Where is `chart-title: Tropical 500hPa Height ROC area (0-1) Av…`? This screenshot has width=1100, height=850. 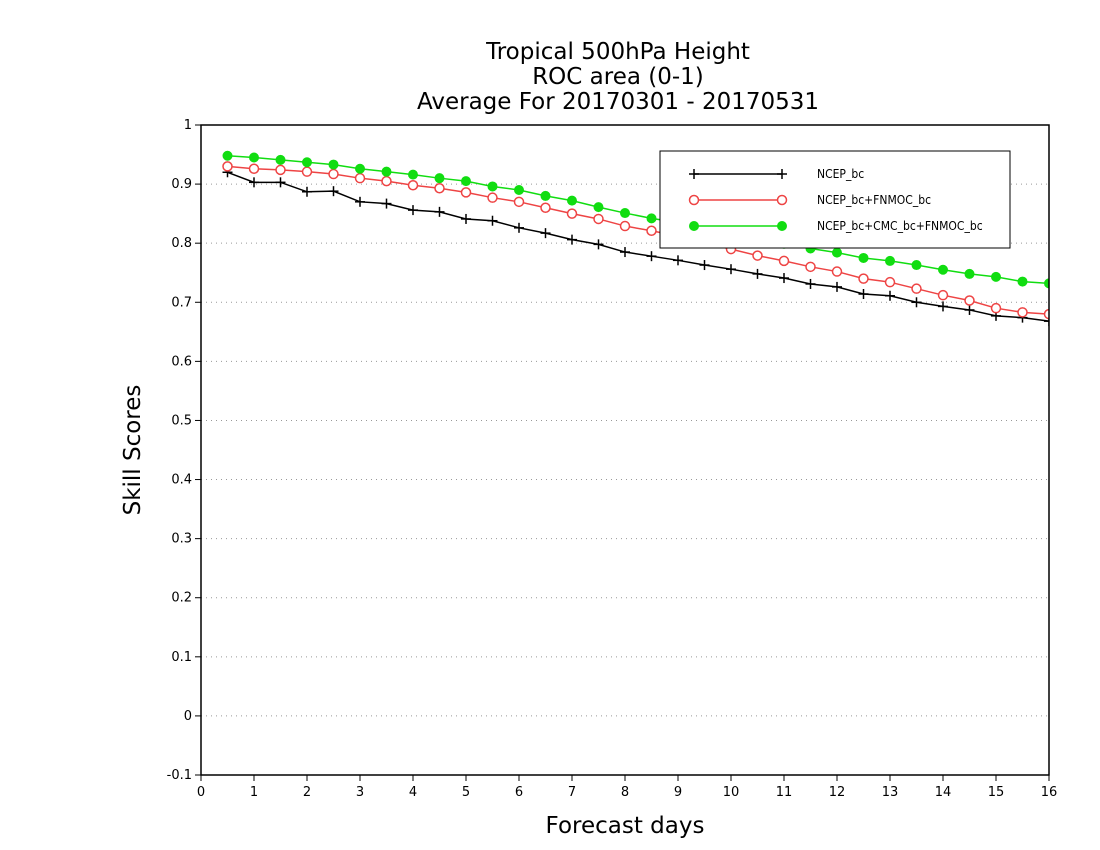
chart-title: Tropical 500hPa Height ROC area (0-1) Av… is located at coordinates (618, 77).